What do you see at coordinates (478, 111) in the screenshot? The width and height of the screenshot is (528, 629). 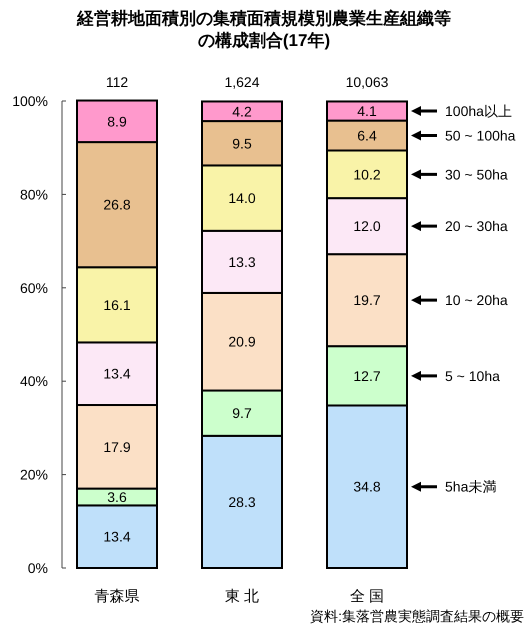 I see `legend-label: 100ha以上` at bounding box center [478, 111].